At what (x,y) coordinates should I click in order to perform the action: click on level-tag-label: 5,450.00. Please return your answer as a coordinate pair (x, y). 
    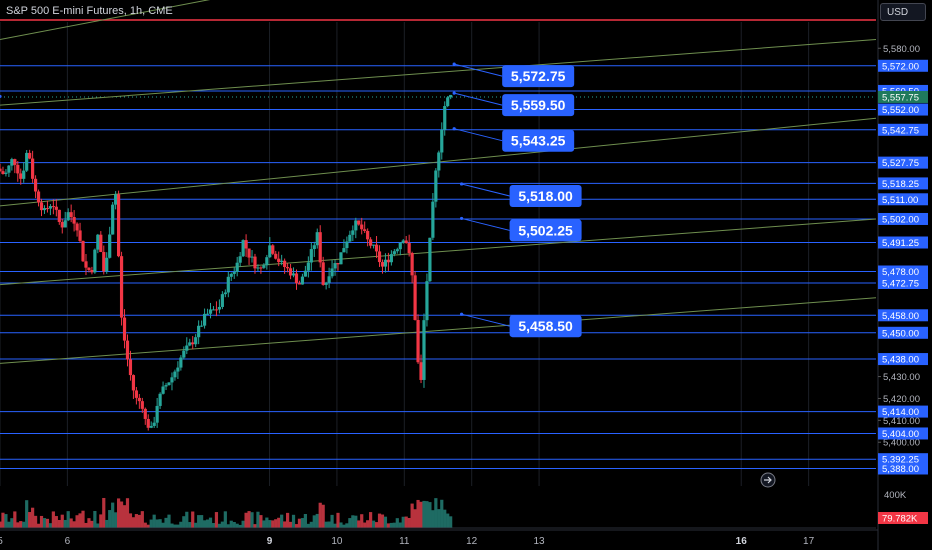
    Looking at the image, I should click on (900, 333).